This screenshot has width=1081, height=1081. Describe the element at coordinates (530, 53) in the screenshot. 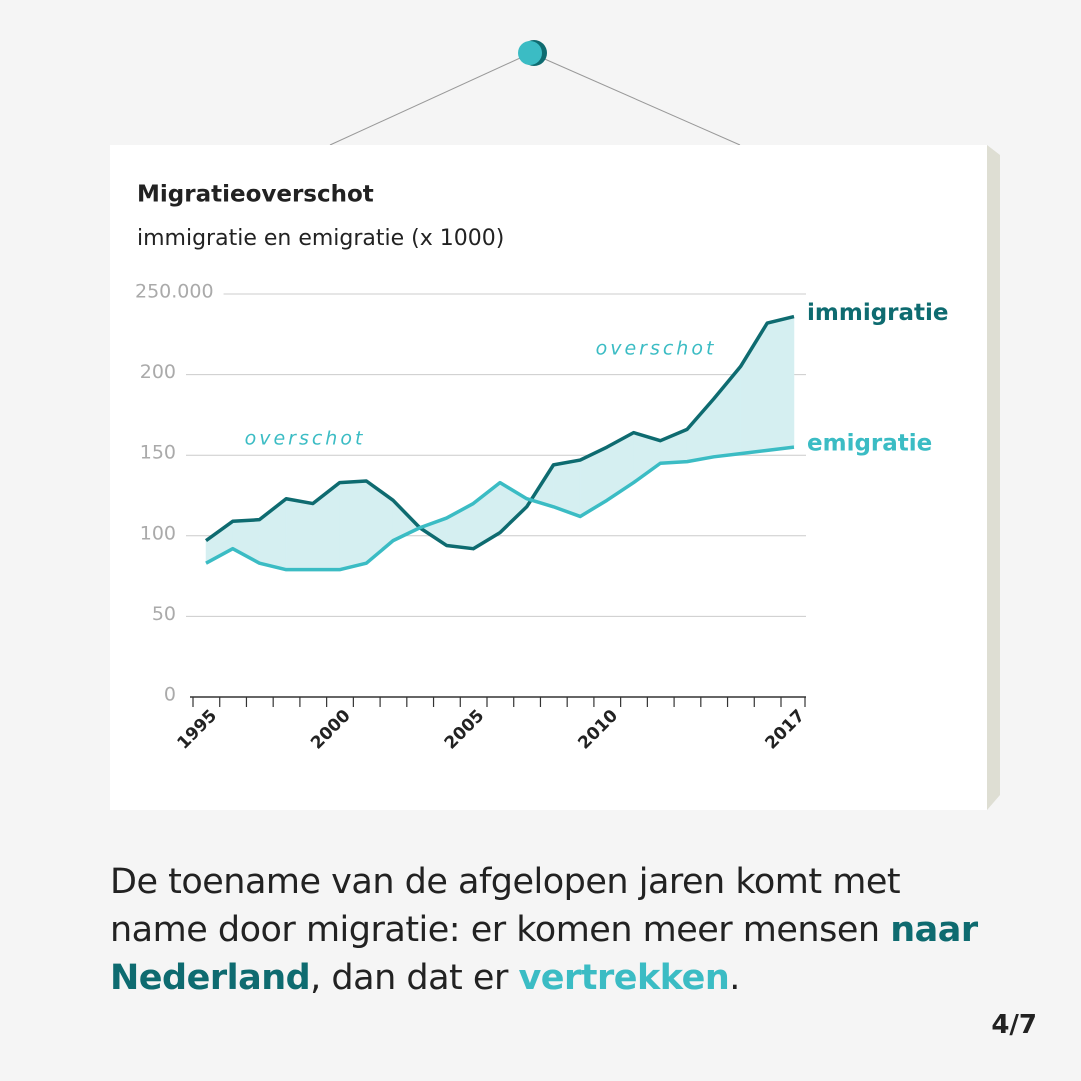

I see `pin` at that location.